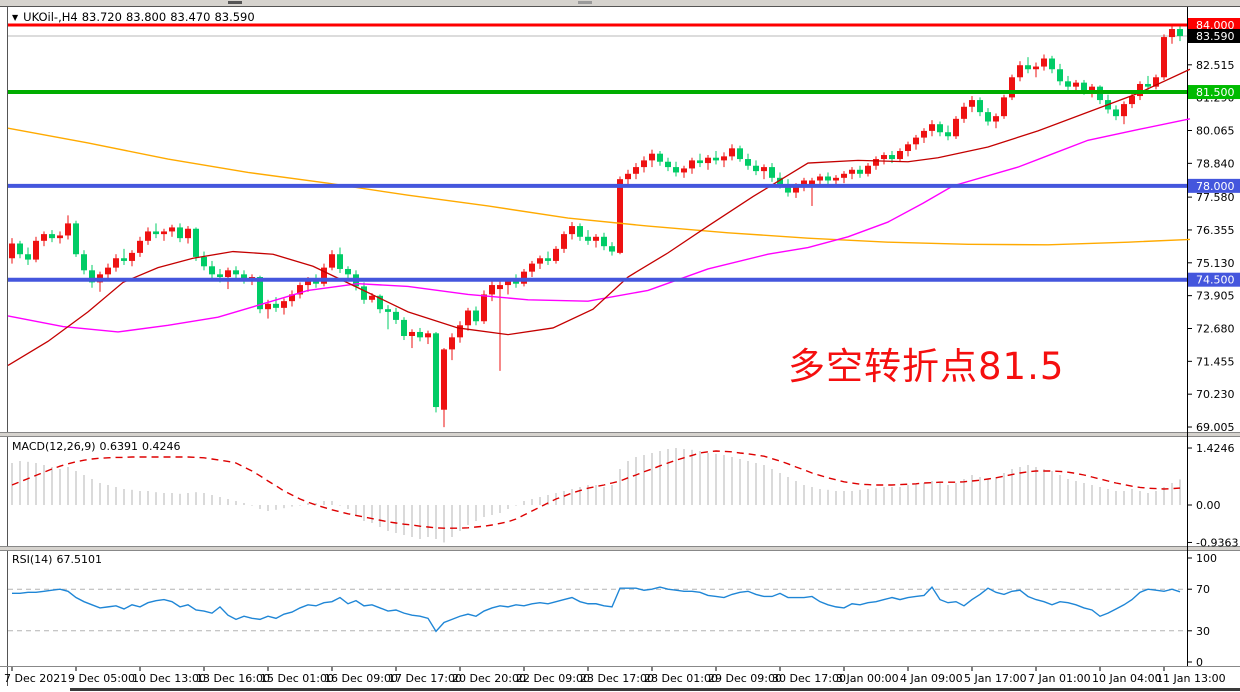 This screenshot has height=692, width=1240. I want to click on rsi-name: RSI(14), so click(32, 559).